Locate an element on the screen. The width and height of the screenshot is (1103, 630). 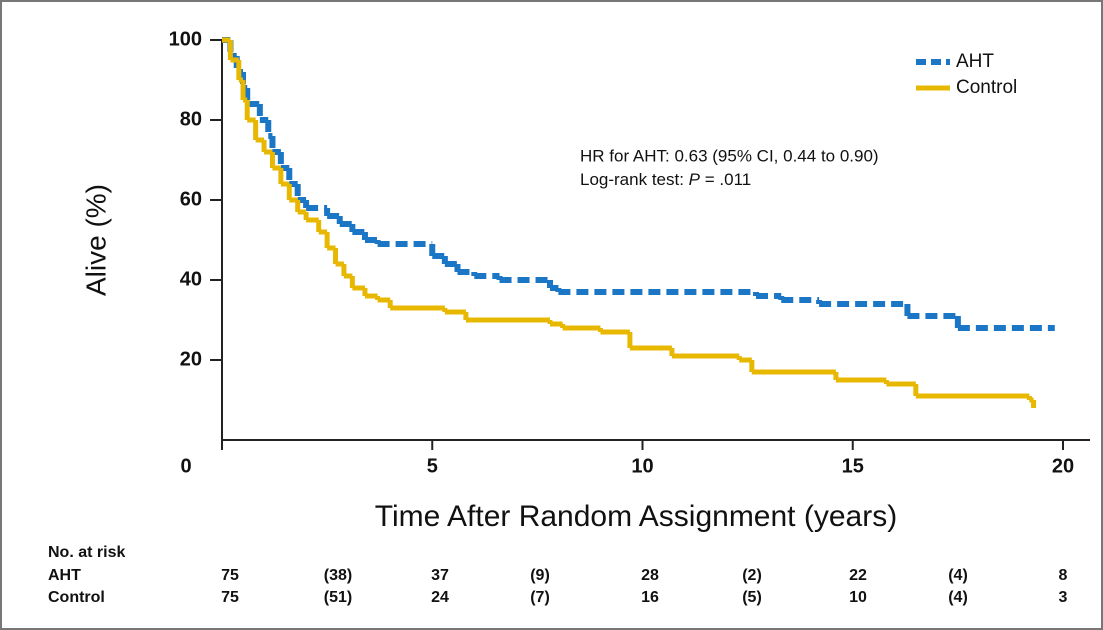
risk-count: 24 is located at coordinates (440, 597).